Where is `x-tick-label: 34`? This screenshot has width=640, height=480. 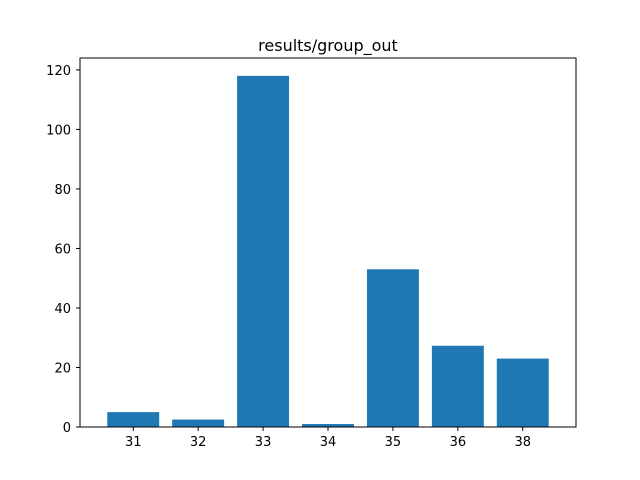 x-tick-label: 34 is located at coordinates (328, 442).